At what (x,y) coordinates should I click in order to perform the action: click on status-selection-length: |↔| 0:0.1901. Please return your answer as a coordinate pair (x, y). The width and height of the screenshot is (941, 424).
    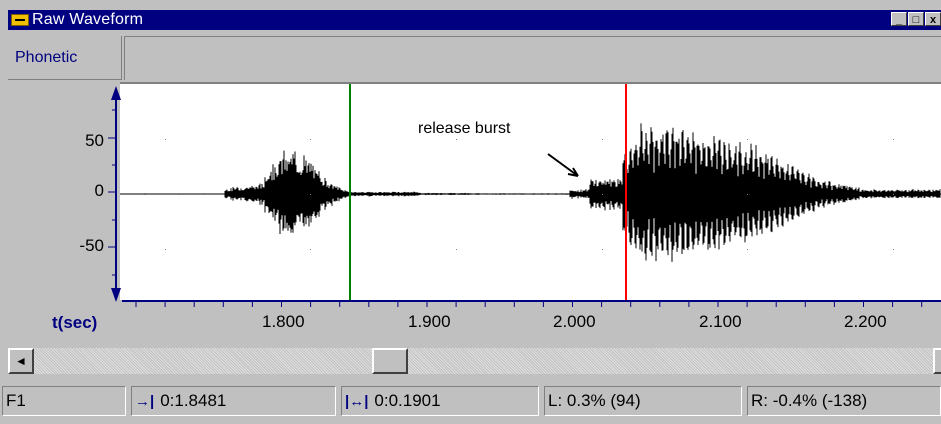
    Looking at the image, I should click on (440, 401).